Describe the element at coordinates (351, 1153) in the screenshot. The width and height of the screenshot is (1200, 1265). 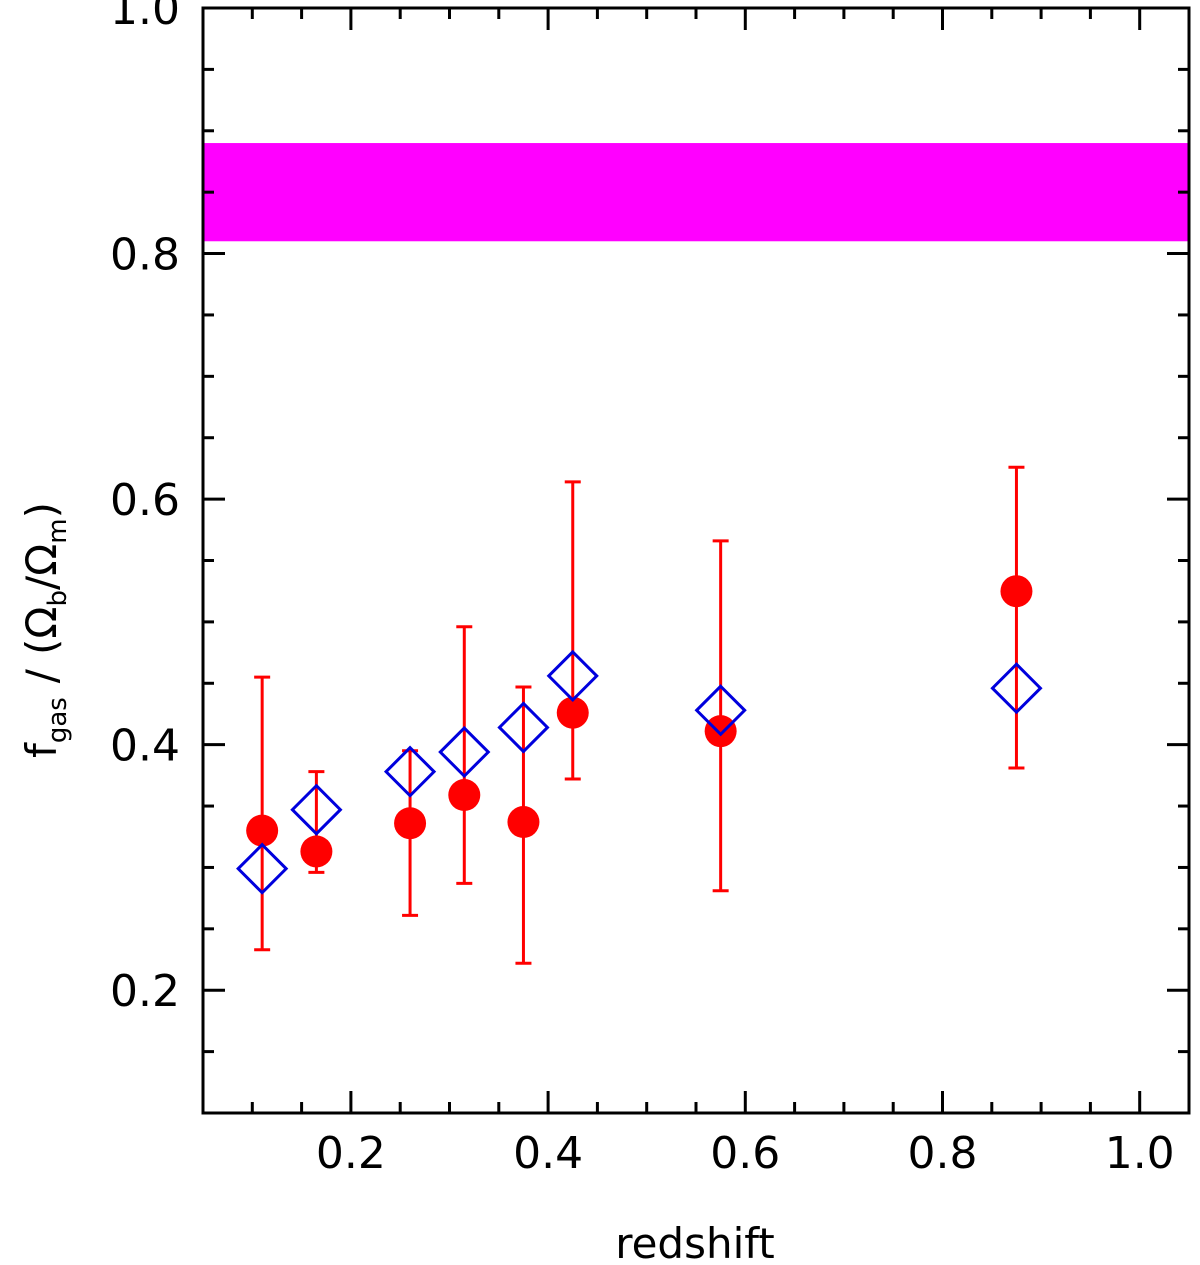
I see `x-tick-label: 0.2` at that location.